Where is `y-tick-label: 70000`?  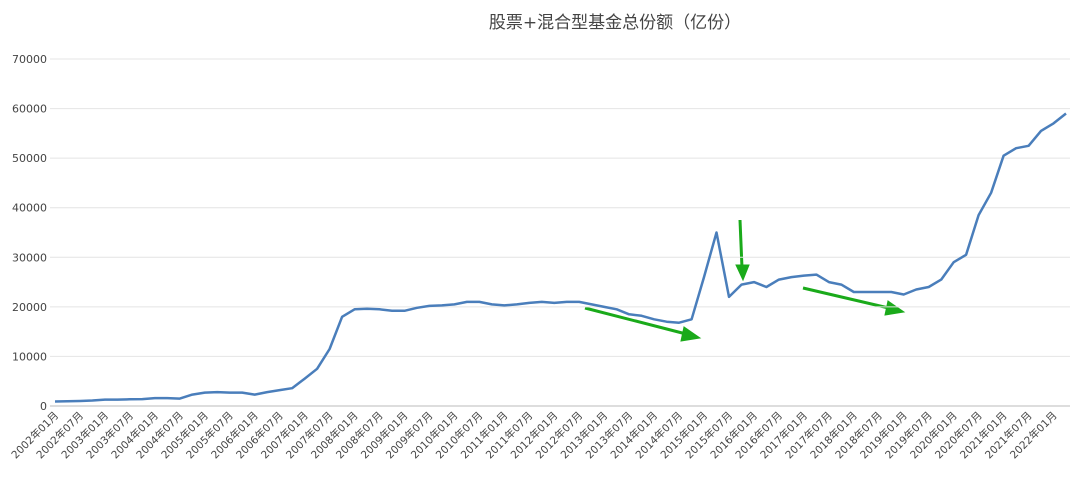
y-tick-label: 70000 is located at coordinates (29, 59).